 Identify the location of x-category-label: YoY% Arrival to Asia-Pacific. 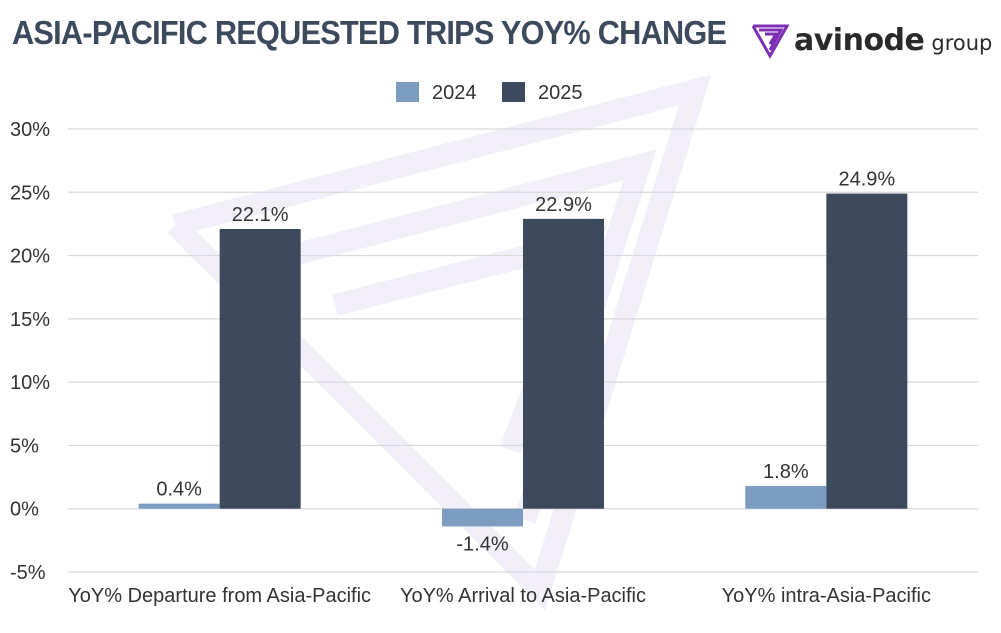
(523, 596).